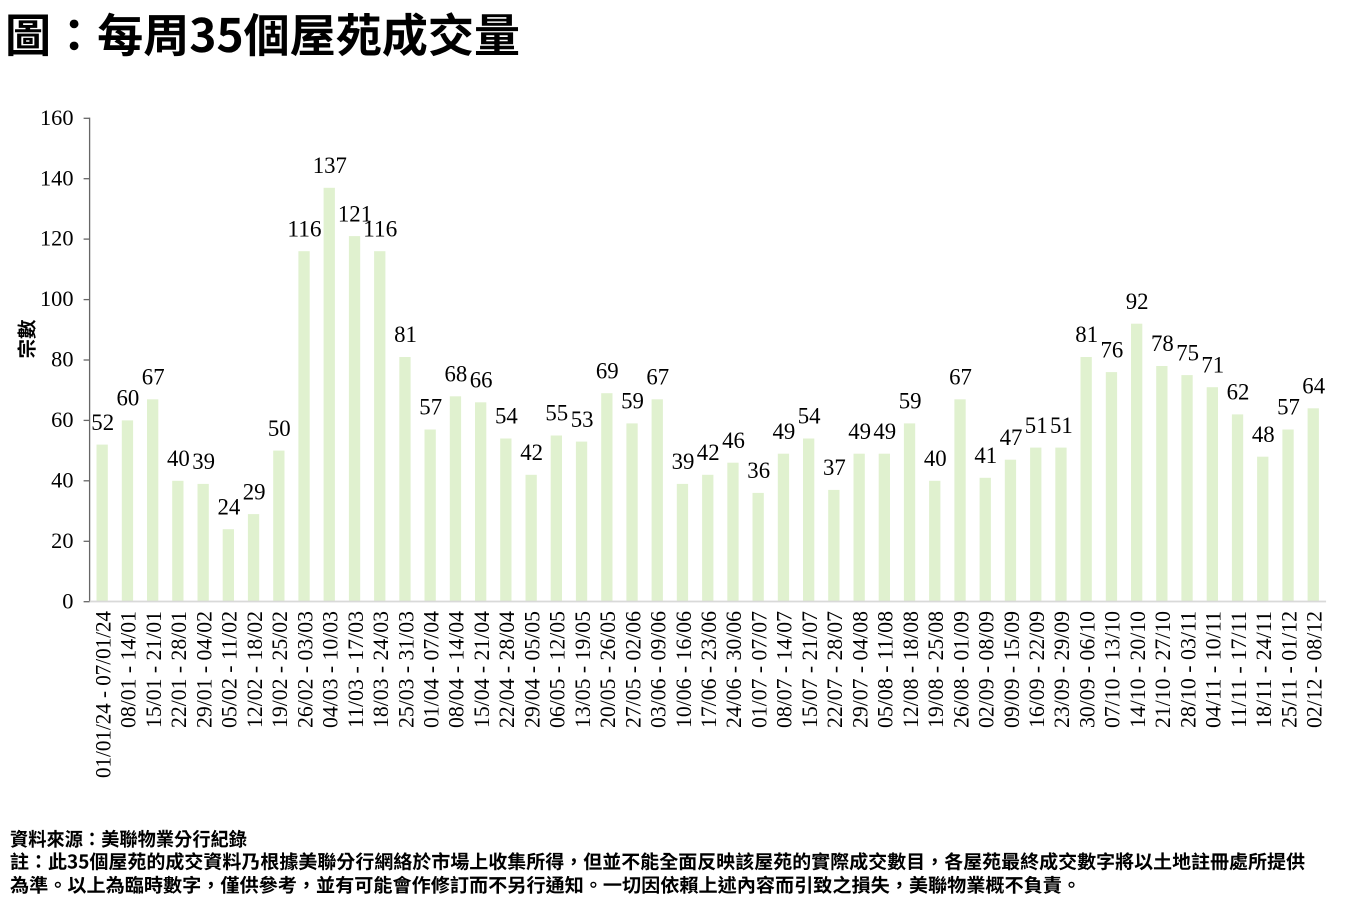 This screenshot has width=1347, height=920. I want to click on svg-text: 137, so click(330, 165).